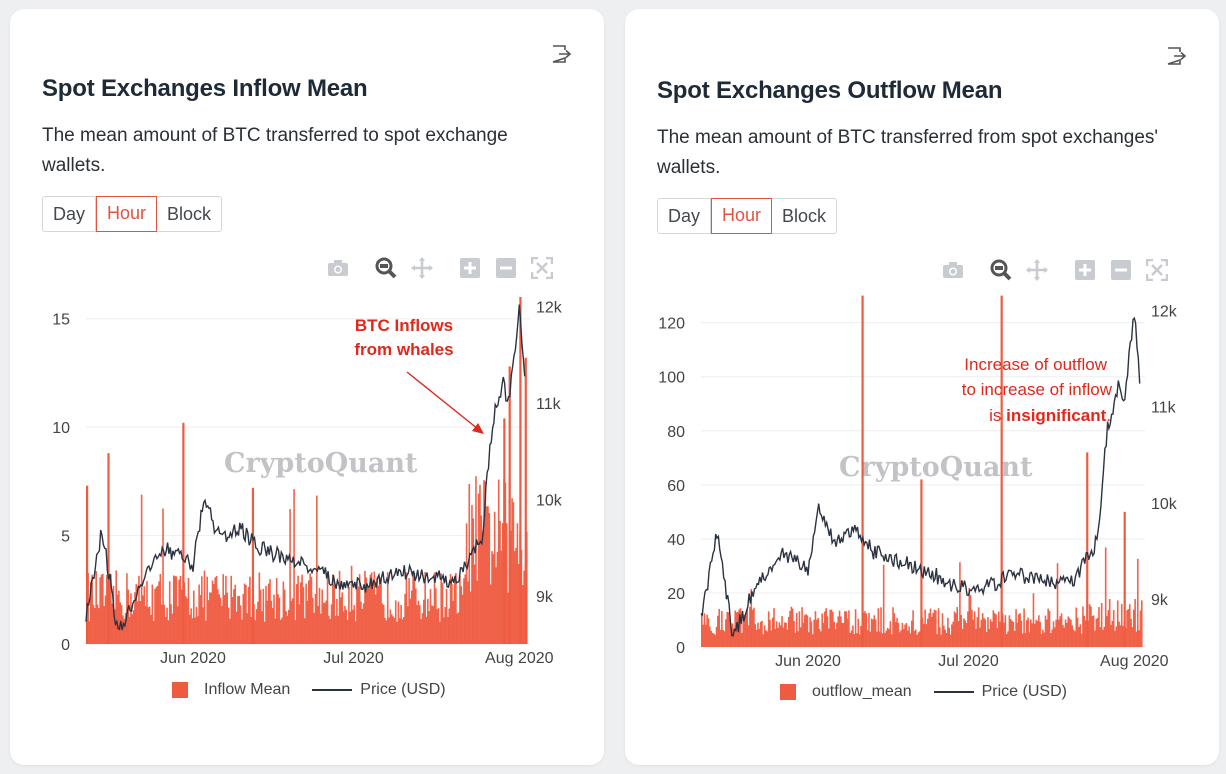  I want to click on legend-bar-label: outflow_mean, so click(862, 691).